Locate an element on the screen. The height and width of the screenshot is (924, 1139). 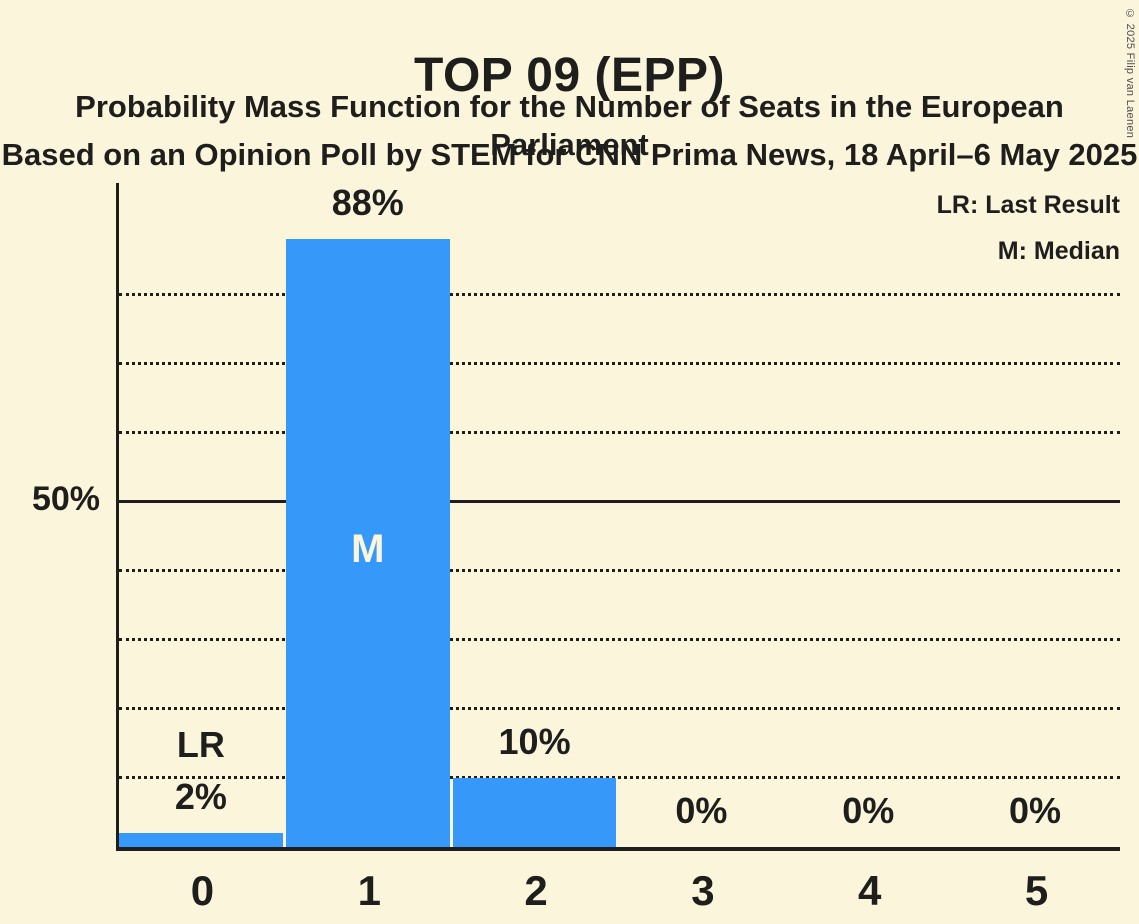
x-tick-label-5: 5 is located at coordinates (1036, 890).